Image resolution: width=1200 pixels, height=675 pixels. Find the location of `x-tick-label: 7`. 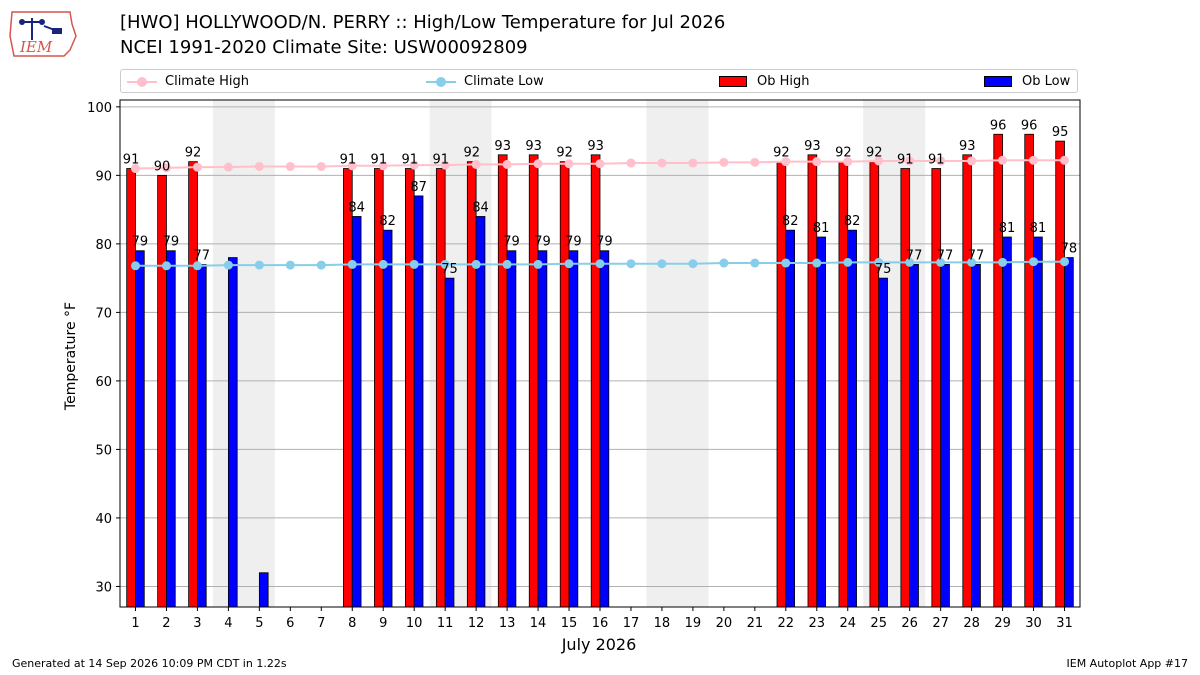

x-tick-label: 7 is located at coordinates (321, 623).